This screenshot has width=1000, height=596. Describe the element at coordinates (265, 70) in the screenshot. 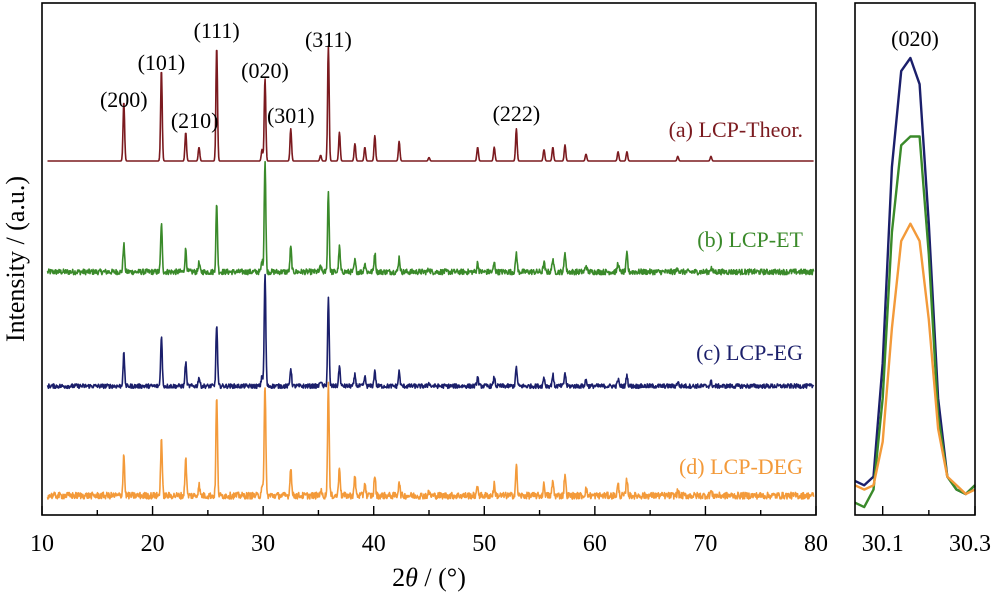

I see `peak-label-020: (020)` at that location.